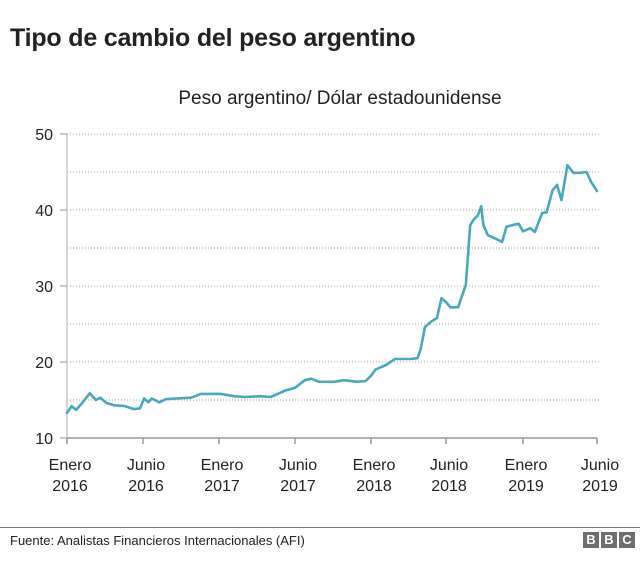 The height and width of the screenshot is (563, 640). I want to click on bbc-logo: B B C, so click(609, 540).